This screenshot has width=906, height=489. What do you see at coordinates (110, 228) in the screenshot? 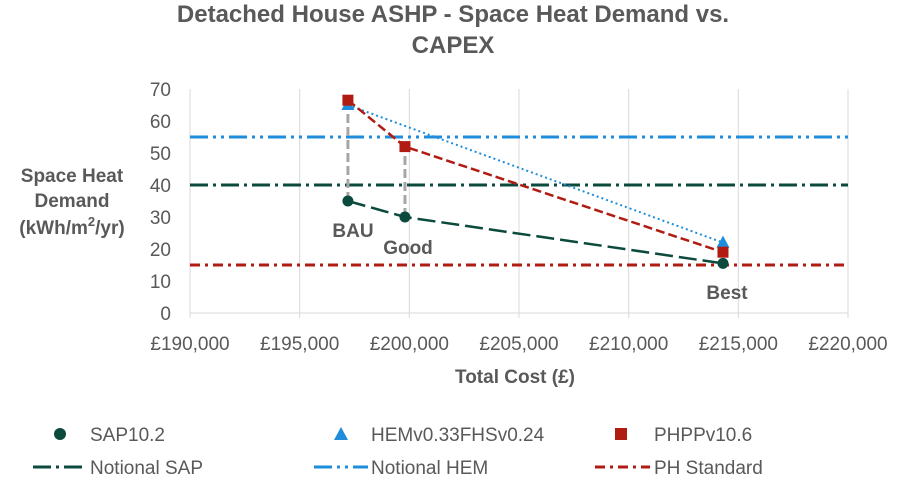
I see `y-axis-title-unit-part-2: /yr)` at bounding box center [110, 228].